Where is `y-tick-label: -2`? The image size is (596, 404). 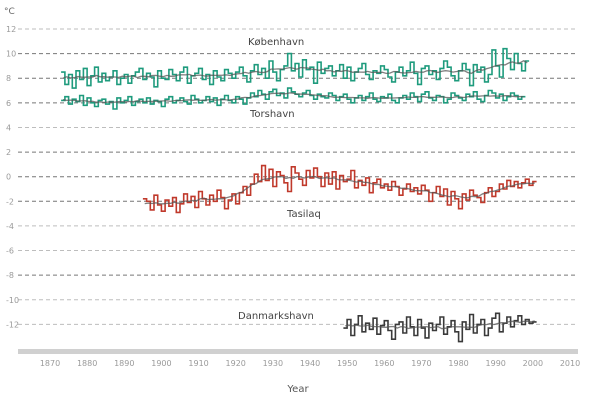
y-tick-label: -2 is located at coordinates (10, 201).